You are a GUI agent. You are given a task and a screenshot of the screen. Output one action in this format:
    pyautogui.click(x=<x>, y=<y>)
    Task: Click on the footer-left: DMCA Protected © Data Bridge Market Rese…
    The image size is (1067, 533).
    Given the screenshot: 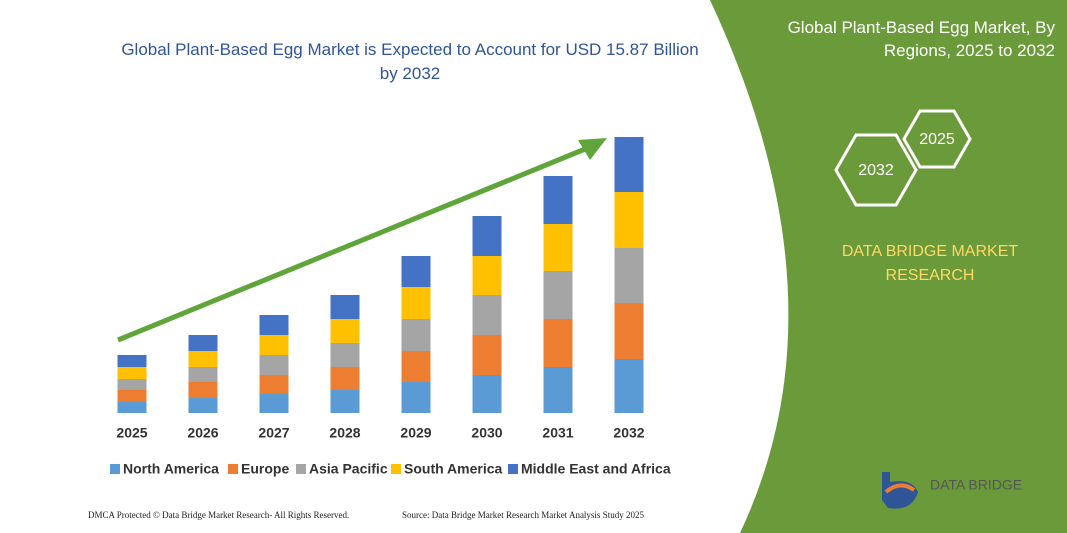 What is the action you would take?
    pyautogui.click(x=219, y=515)
    